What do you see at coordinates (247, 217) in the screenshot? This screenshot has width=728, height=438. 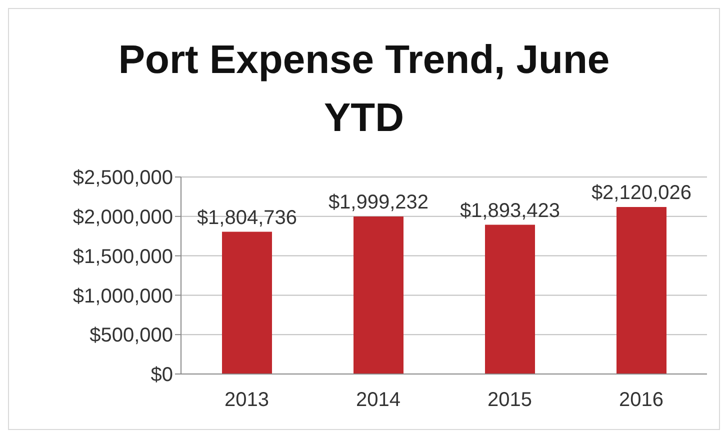 I see `data-label: $1,804,736` at bounding box center [247, 217].